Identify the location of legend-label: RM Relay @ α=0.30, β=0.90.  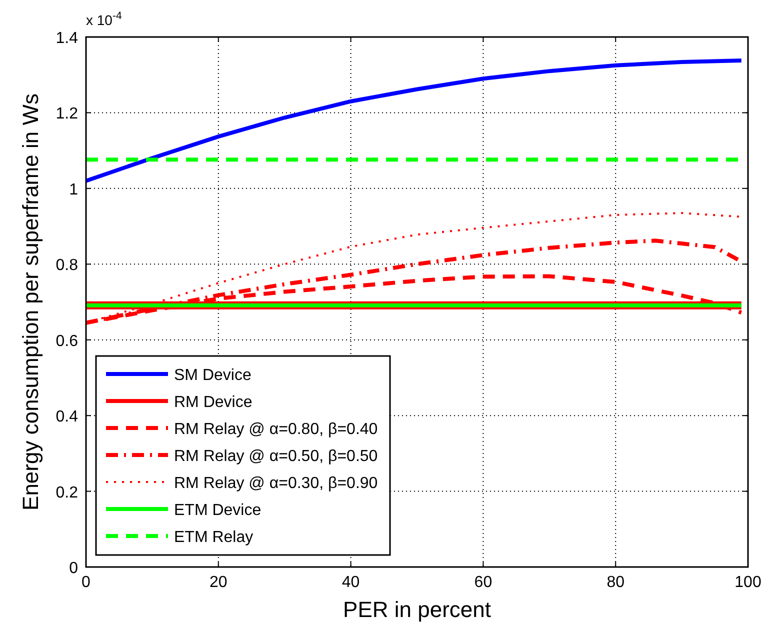
(276, 483).